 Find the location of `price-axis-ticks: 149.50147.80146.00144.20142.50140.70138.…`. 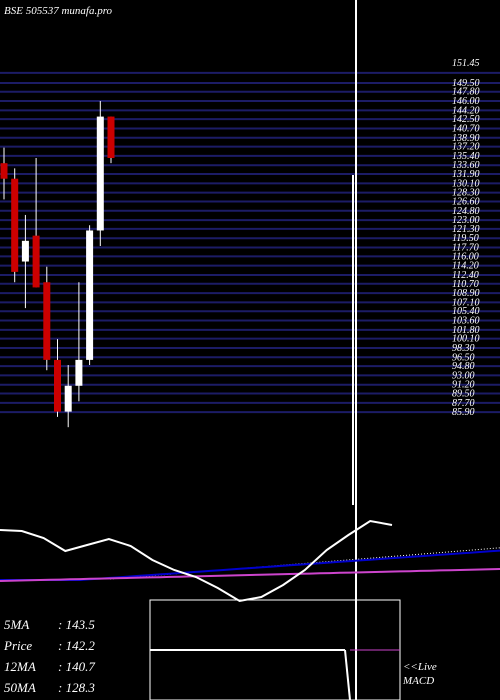

price-axis-ticks: 149.50147.80146.00144.20142.50140.70138.… is located at coordinates (466, 248).